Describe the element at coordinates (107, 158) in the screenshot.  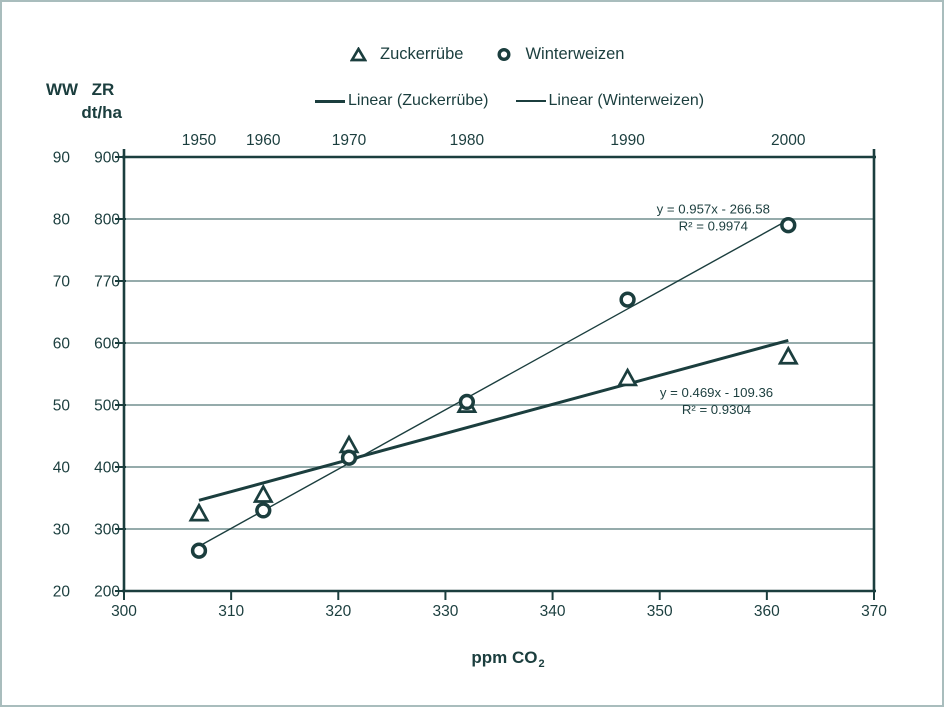
I see `zr-tick-label: 900` at that location.